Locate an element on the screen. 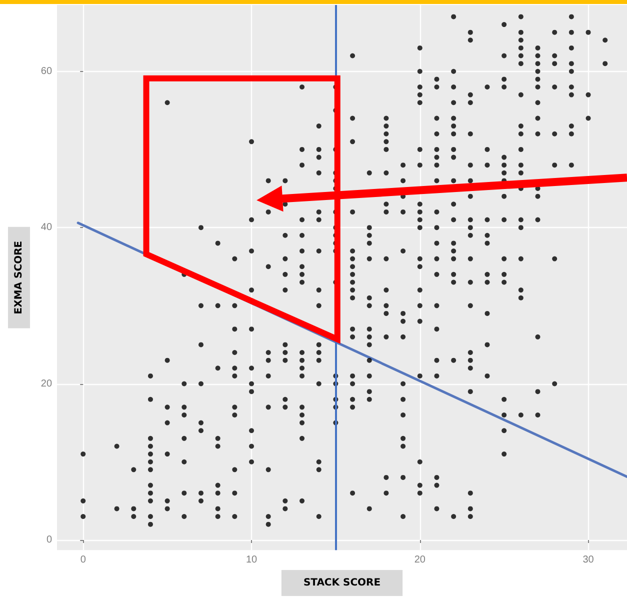 This screenshot has height=601, width=627. x-axis-title: STACK SCORE is located at coordinates (342, 583).